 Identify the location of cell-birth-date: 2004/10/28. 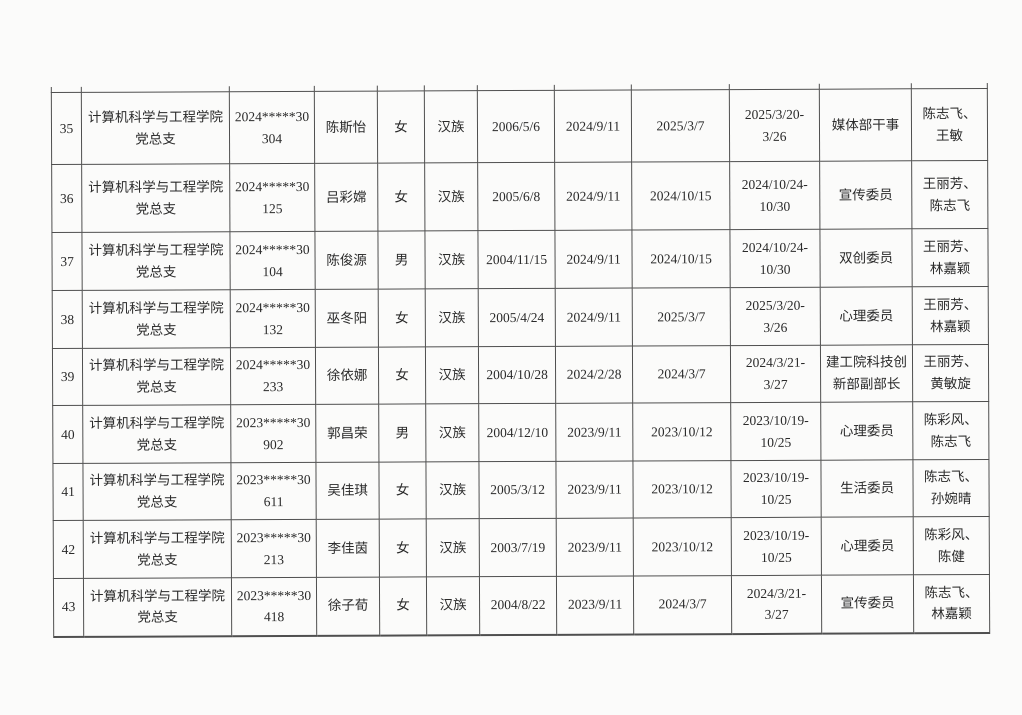
(517, 375).